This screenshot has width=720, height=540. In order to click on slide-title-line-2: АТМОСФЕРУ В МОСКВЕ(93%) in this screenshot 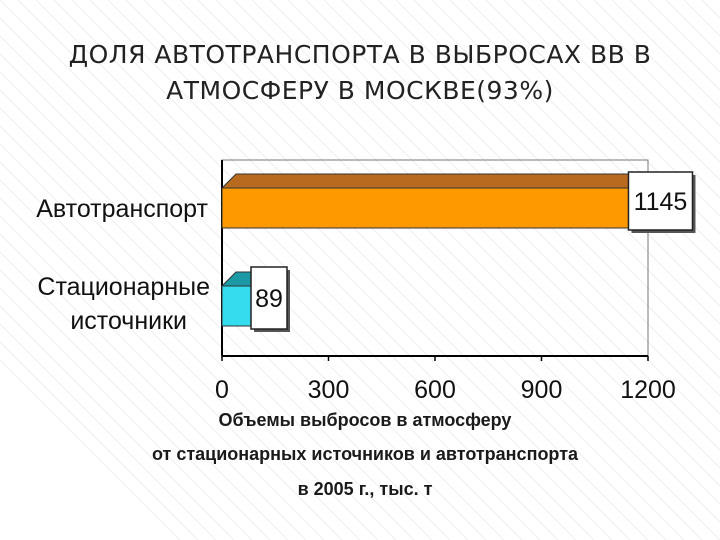, I will do `click(360, 90)`.